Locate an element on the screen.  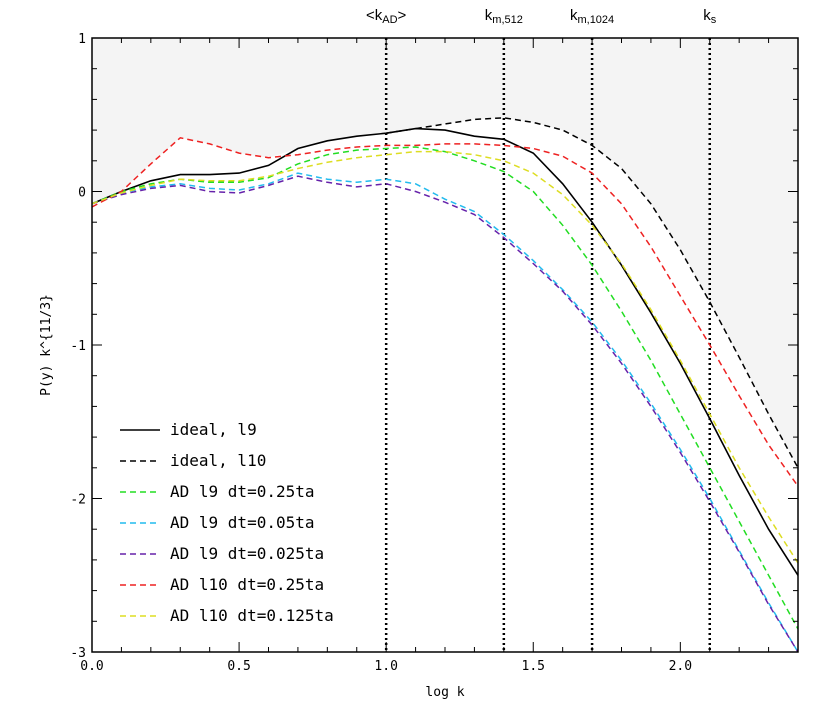
legend-label: AD l9 dt=0.05ta is located at coordinates (242, 522).